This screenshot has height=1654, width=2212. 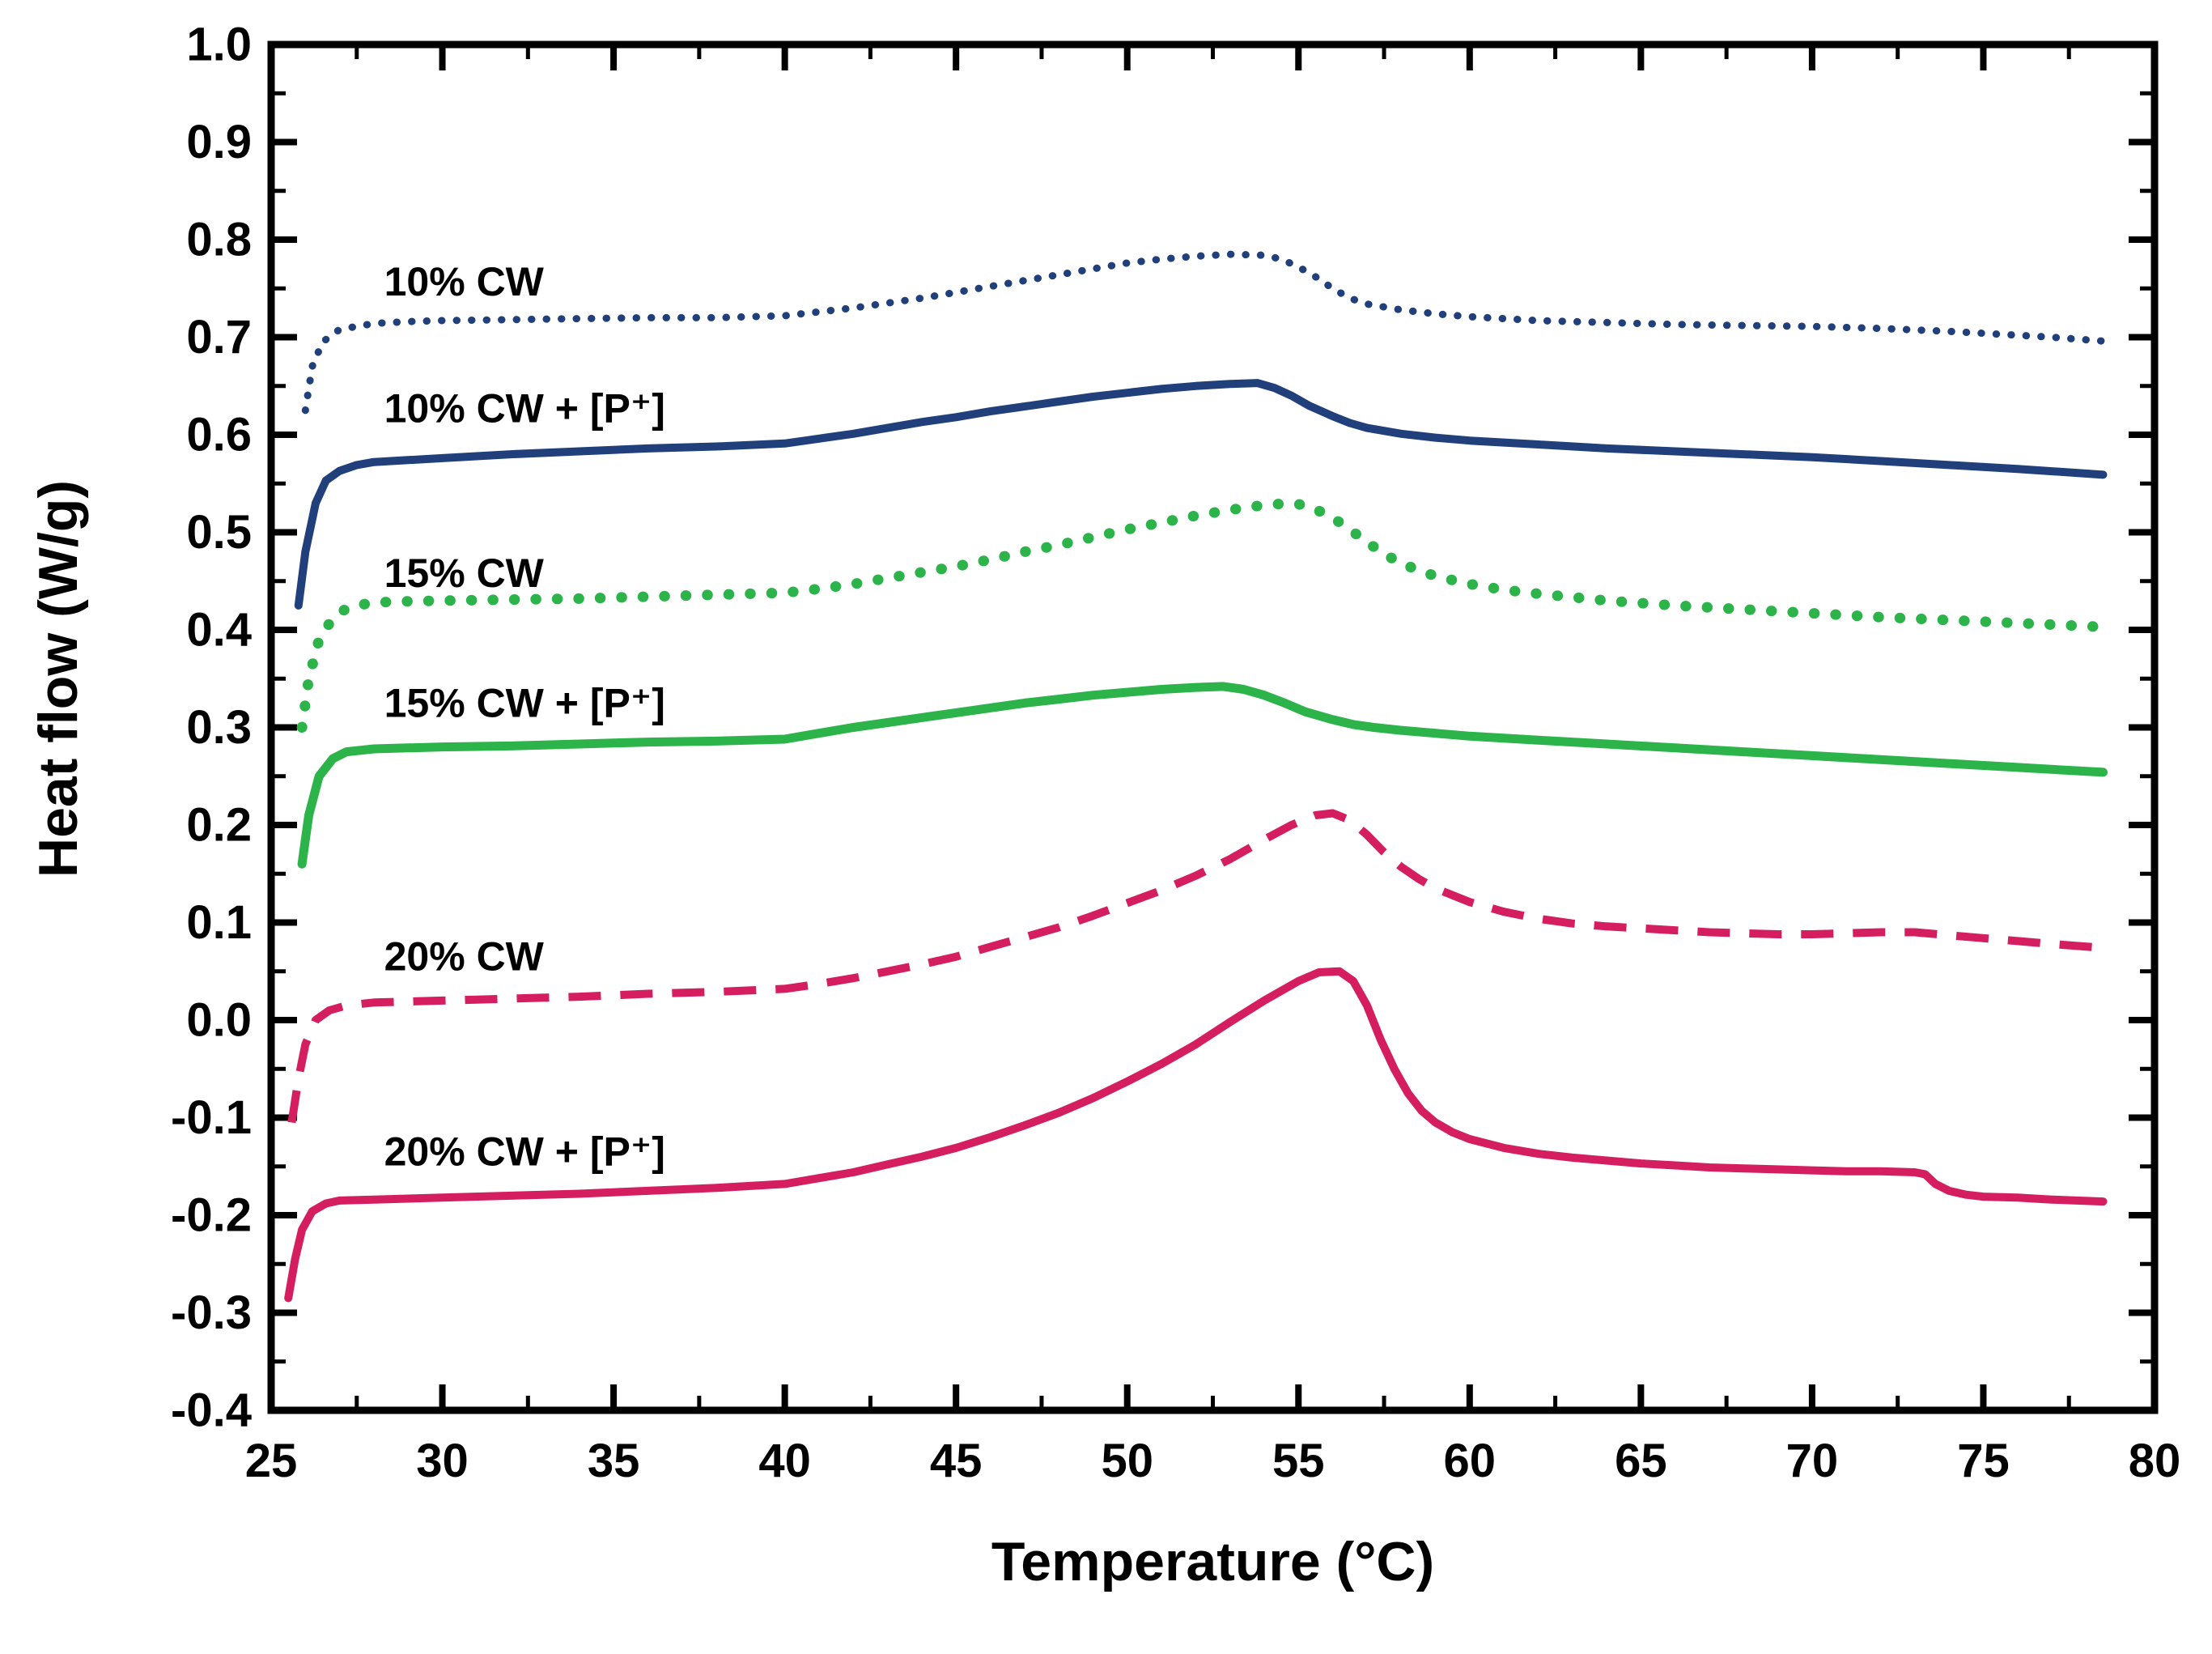 What do you see at coordinates (219, 435) in the screenshot?
I see `y-tick-label: 0.6` at bounding box center [219, 435].